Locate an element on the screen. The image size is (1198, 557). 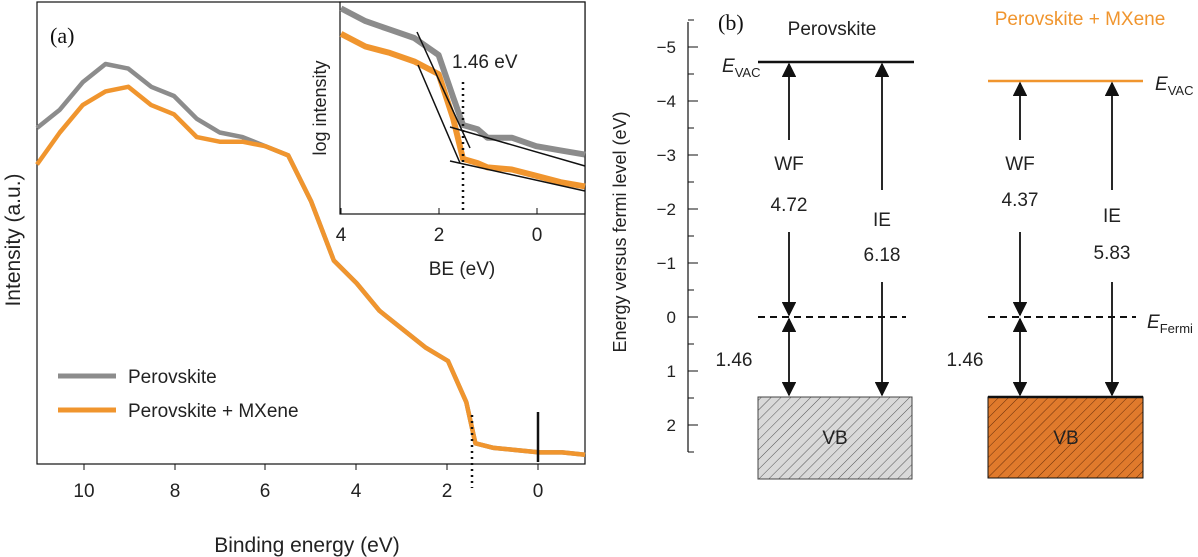
perovskite-wf-value: 4.72 is located at coordinates (789, 205).